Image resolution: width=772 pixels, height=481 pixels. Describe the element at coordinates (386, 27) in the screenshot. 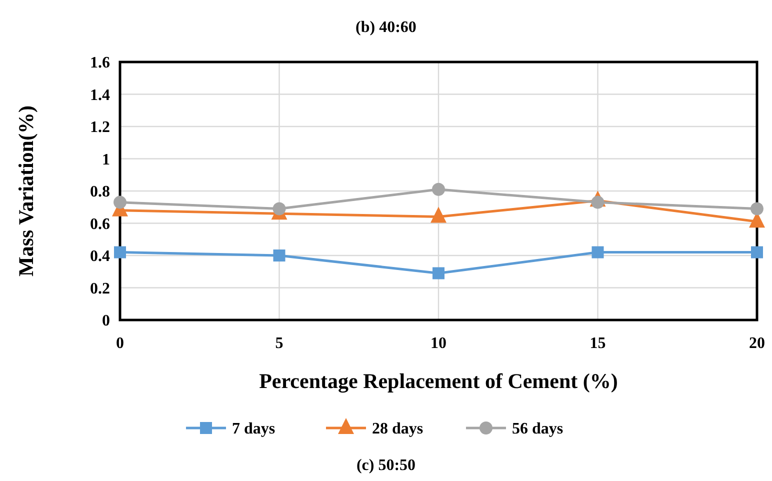

I see `chart-title: (b) 40:60` at that location.